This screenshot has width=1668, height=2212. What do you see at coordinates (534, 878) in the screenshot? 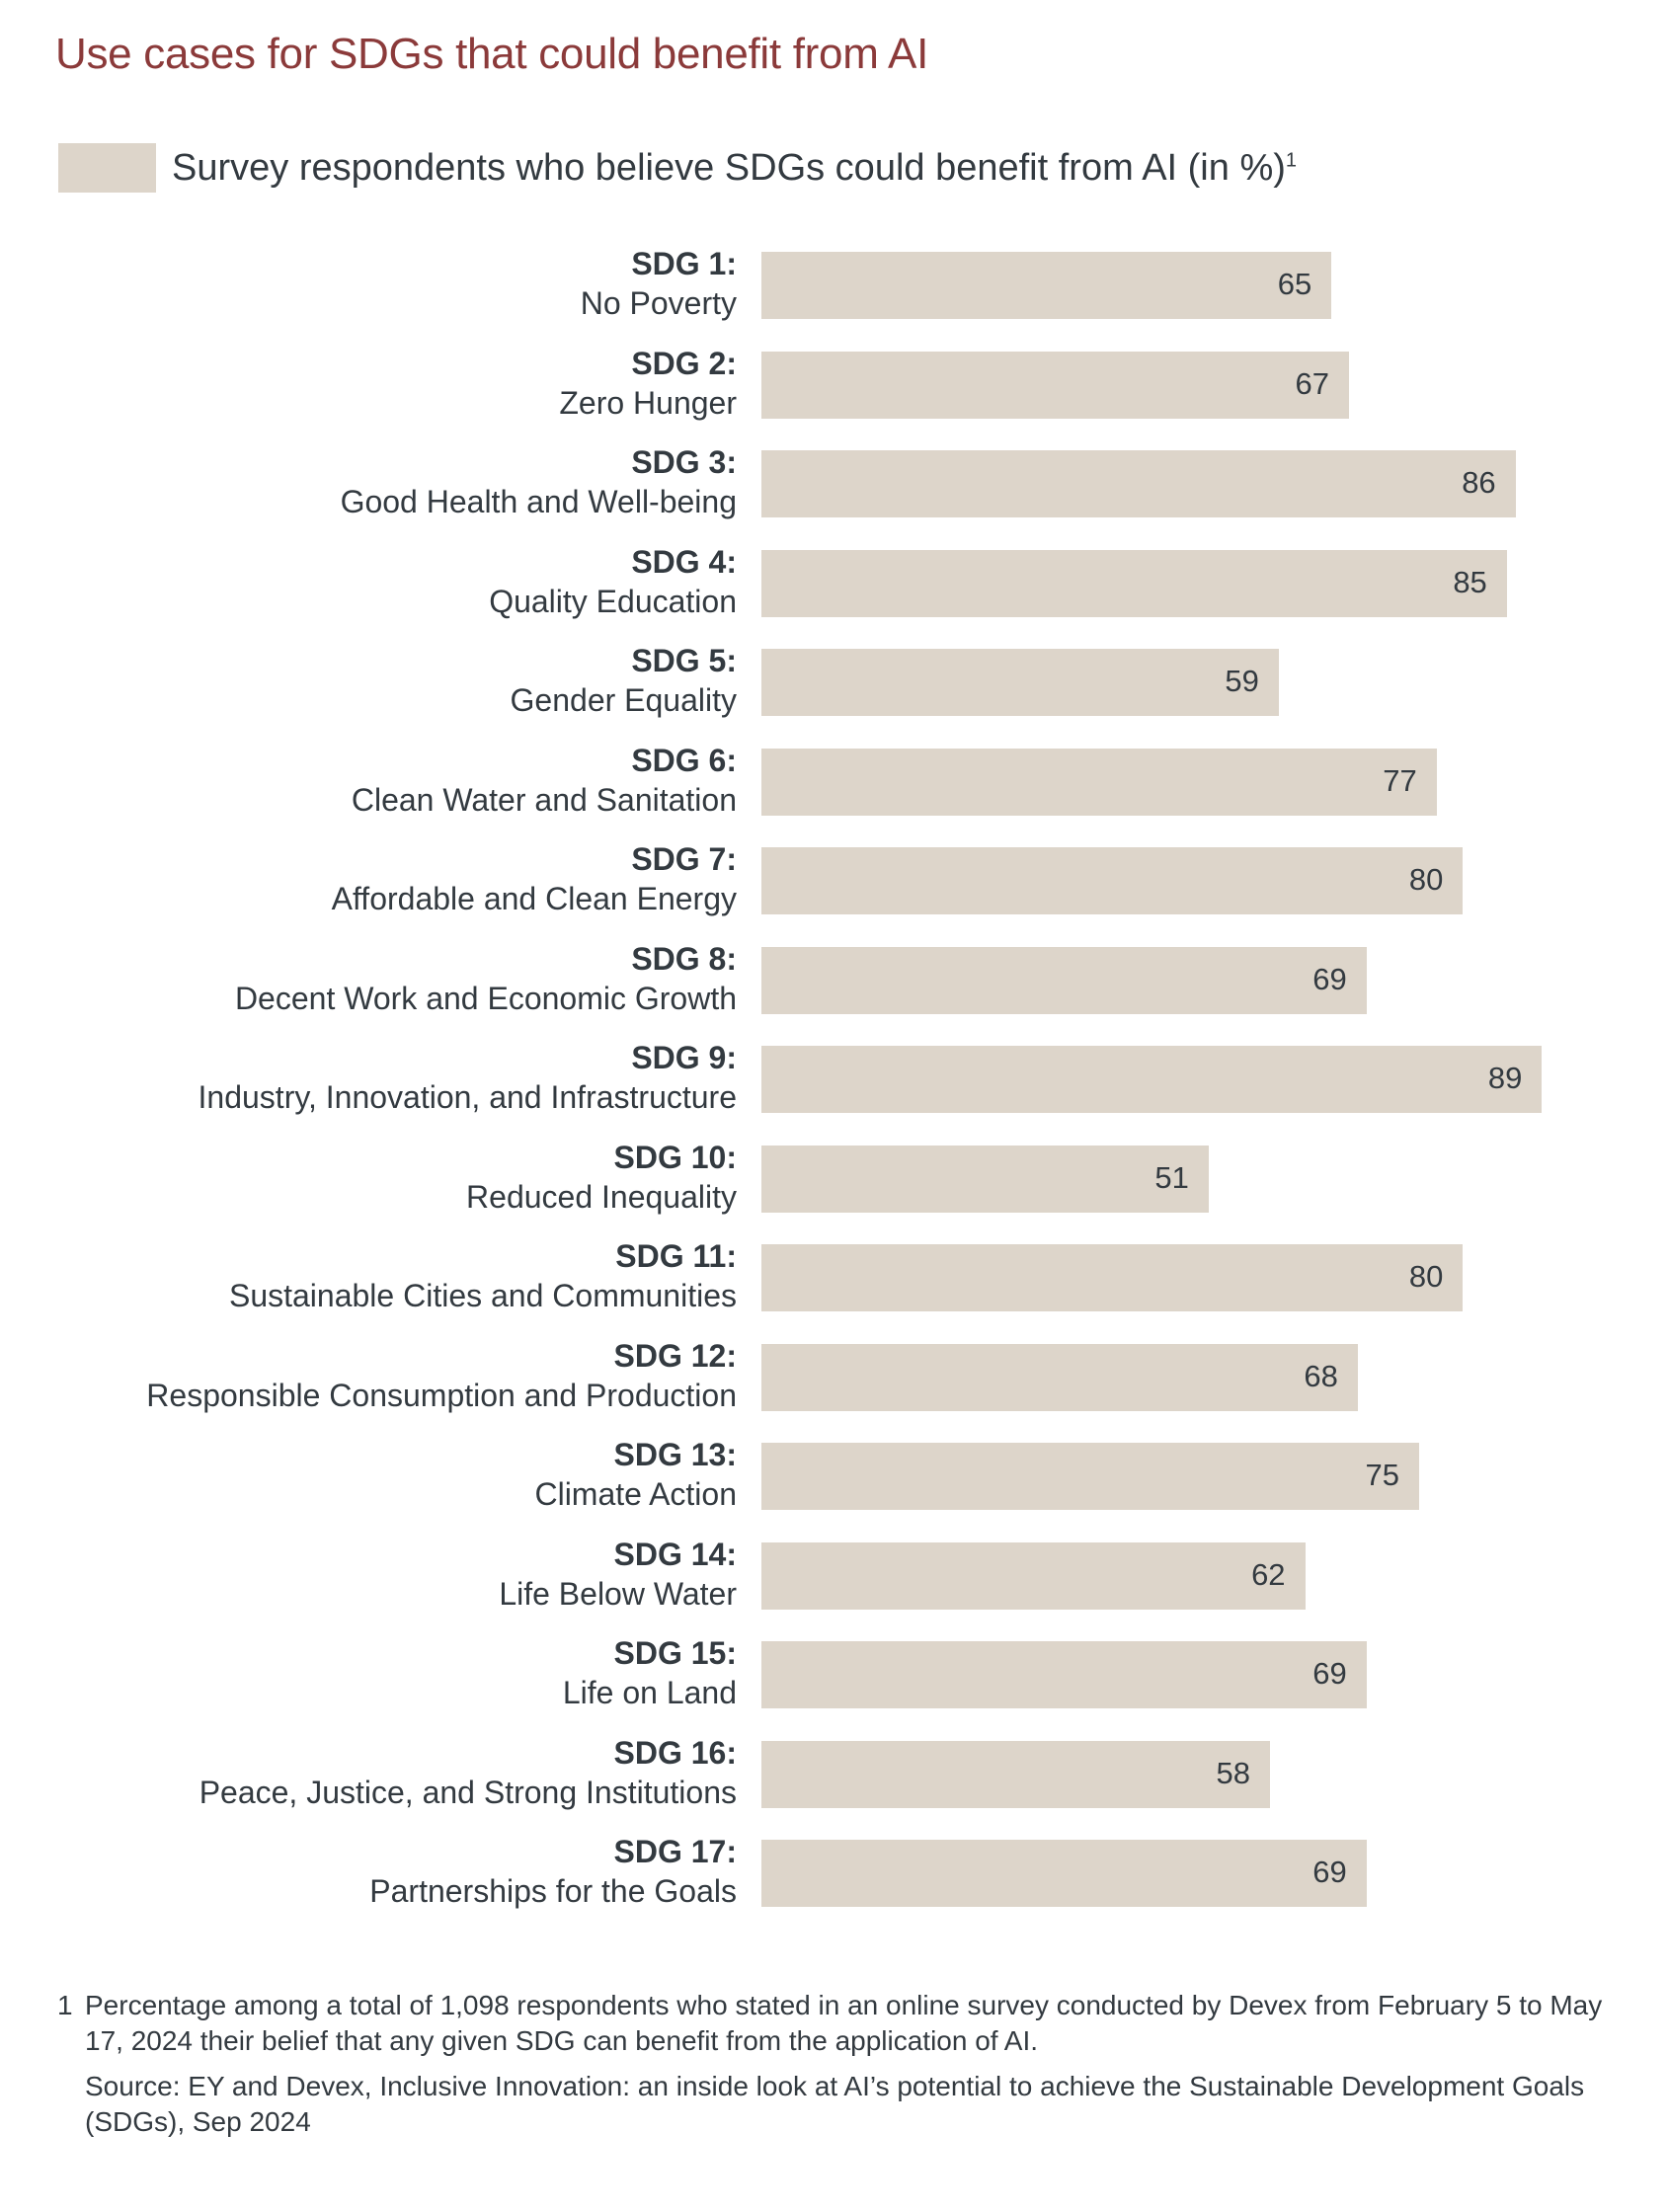
I see `category-label: SDG 7: Affordable and Clean Energy` at bounding box center [534, 878].